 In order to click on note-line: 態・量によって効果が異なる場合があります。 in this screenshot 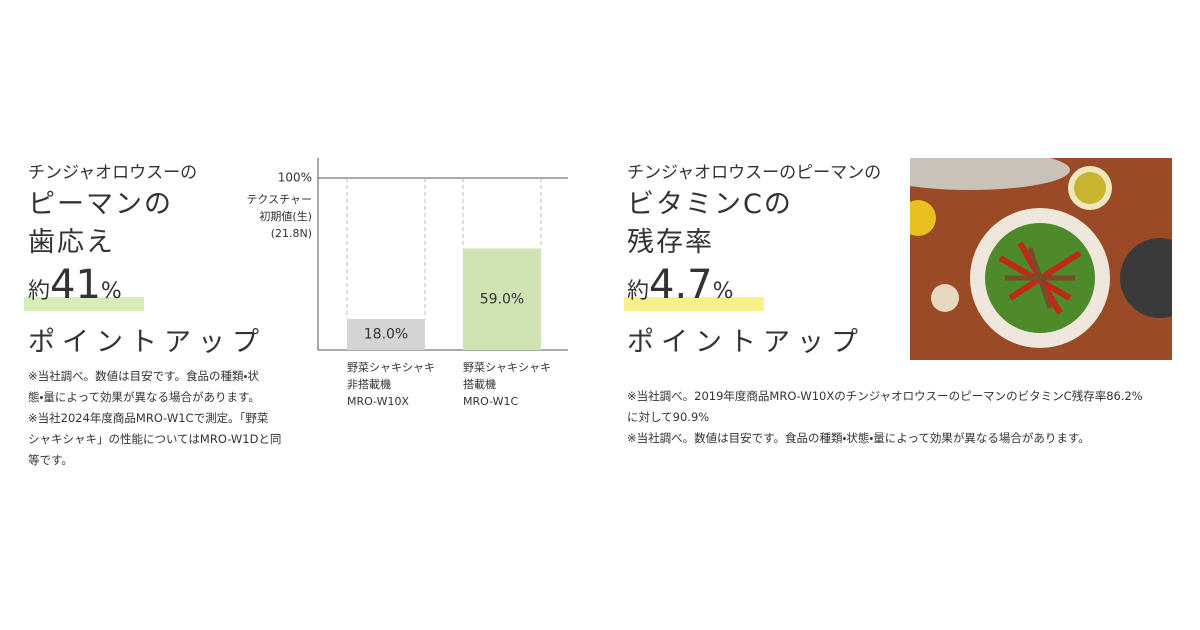, I will do `click(144, 397)`.